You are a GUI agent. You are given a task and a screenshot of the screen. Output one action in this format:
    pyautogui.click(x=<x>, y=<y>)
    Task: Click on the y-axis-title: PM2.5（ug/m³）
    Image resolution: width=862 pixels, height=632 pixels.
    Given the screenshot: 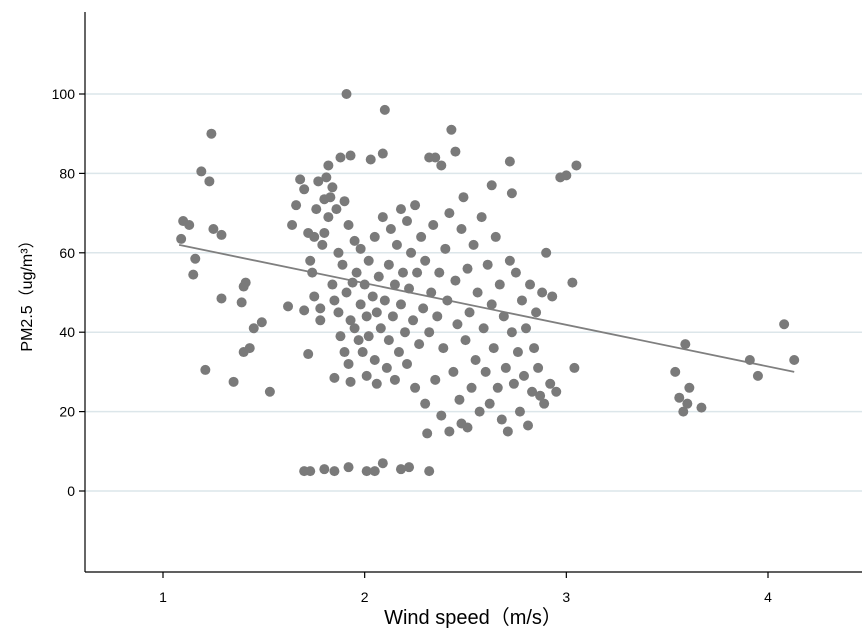 What is the action you would take?
    pyautogui.click(x=27, y=291)
    